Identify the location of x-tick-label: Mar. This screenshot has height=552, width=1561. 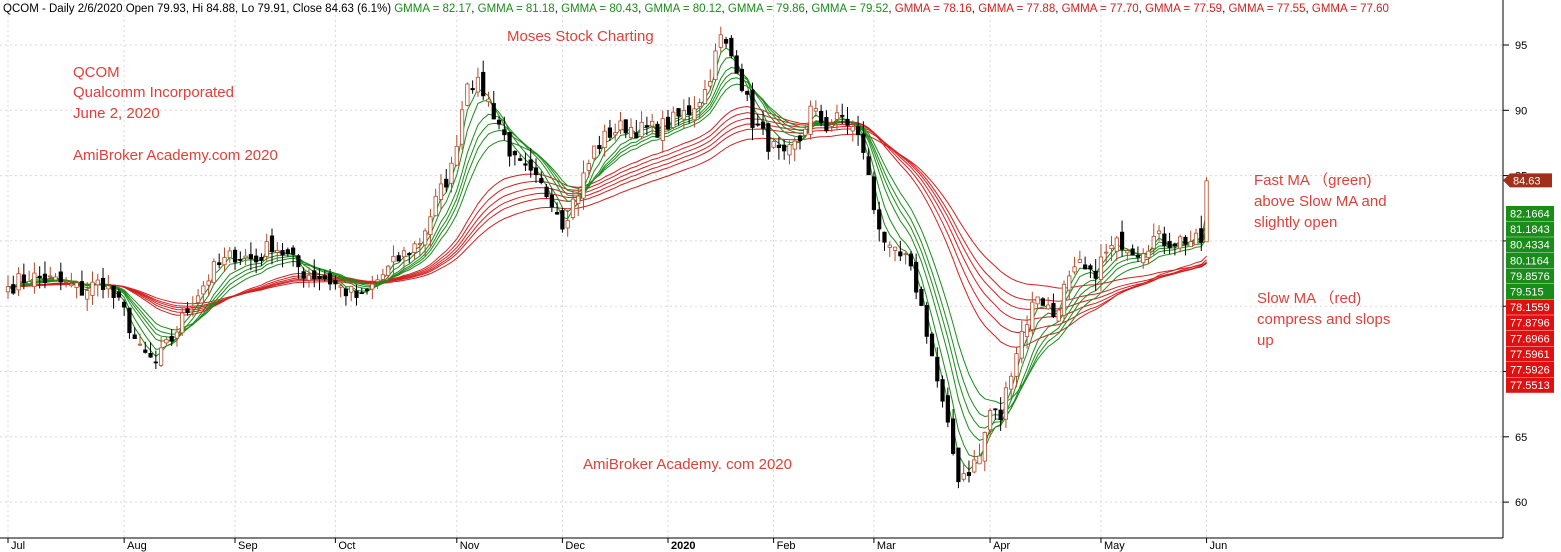
(886, 546).